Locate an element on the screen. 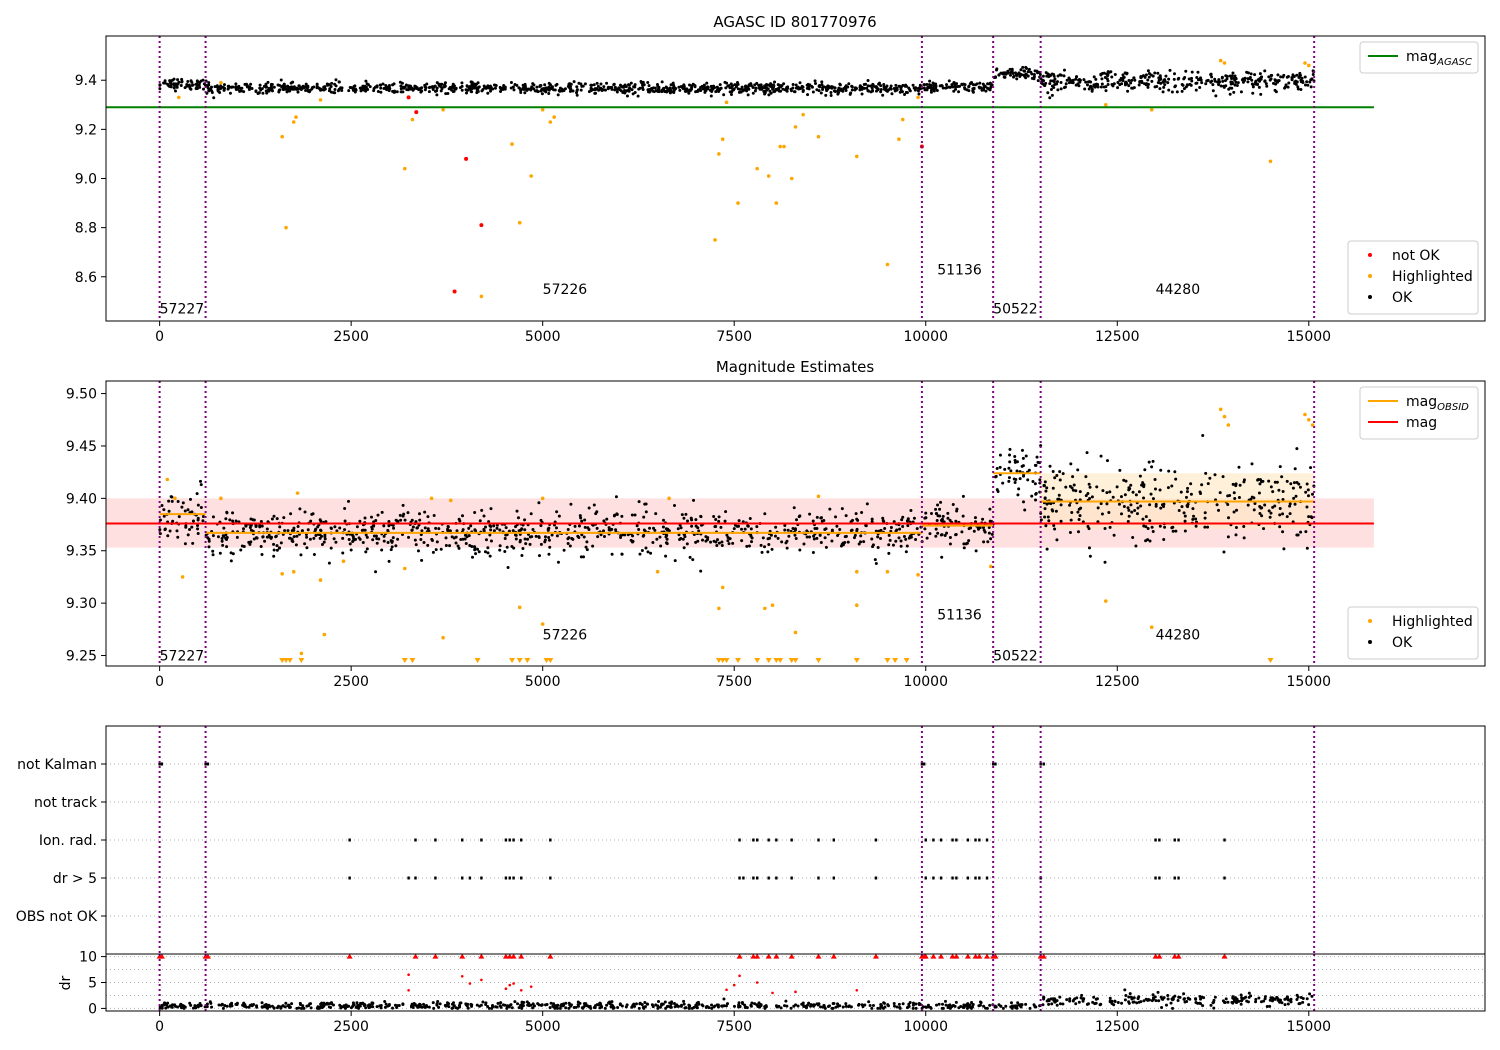 This screenshot has height=1050, width=1500. dr-not-ok-point is located at coordinates (739, 976).